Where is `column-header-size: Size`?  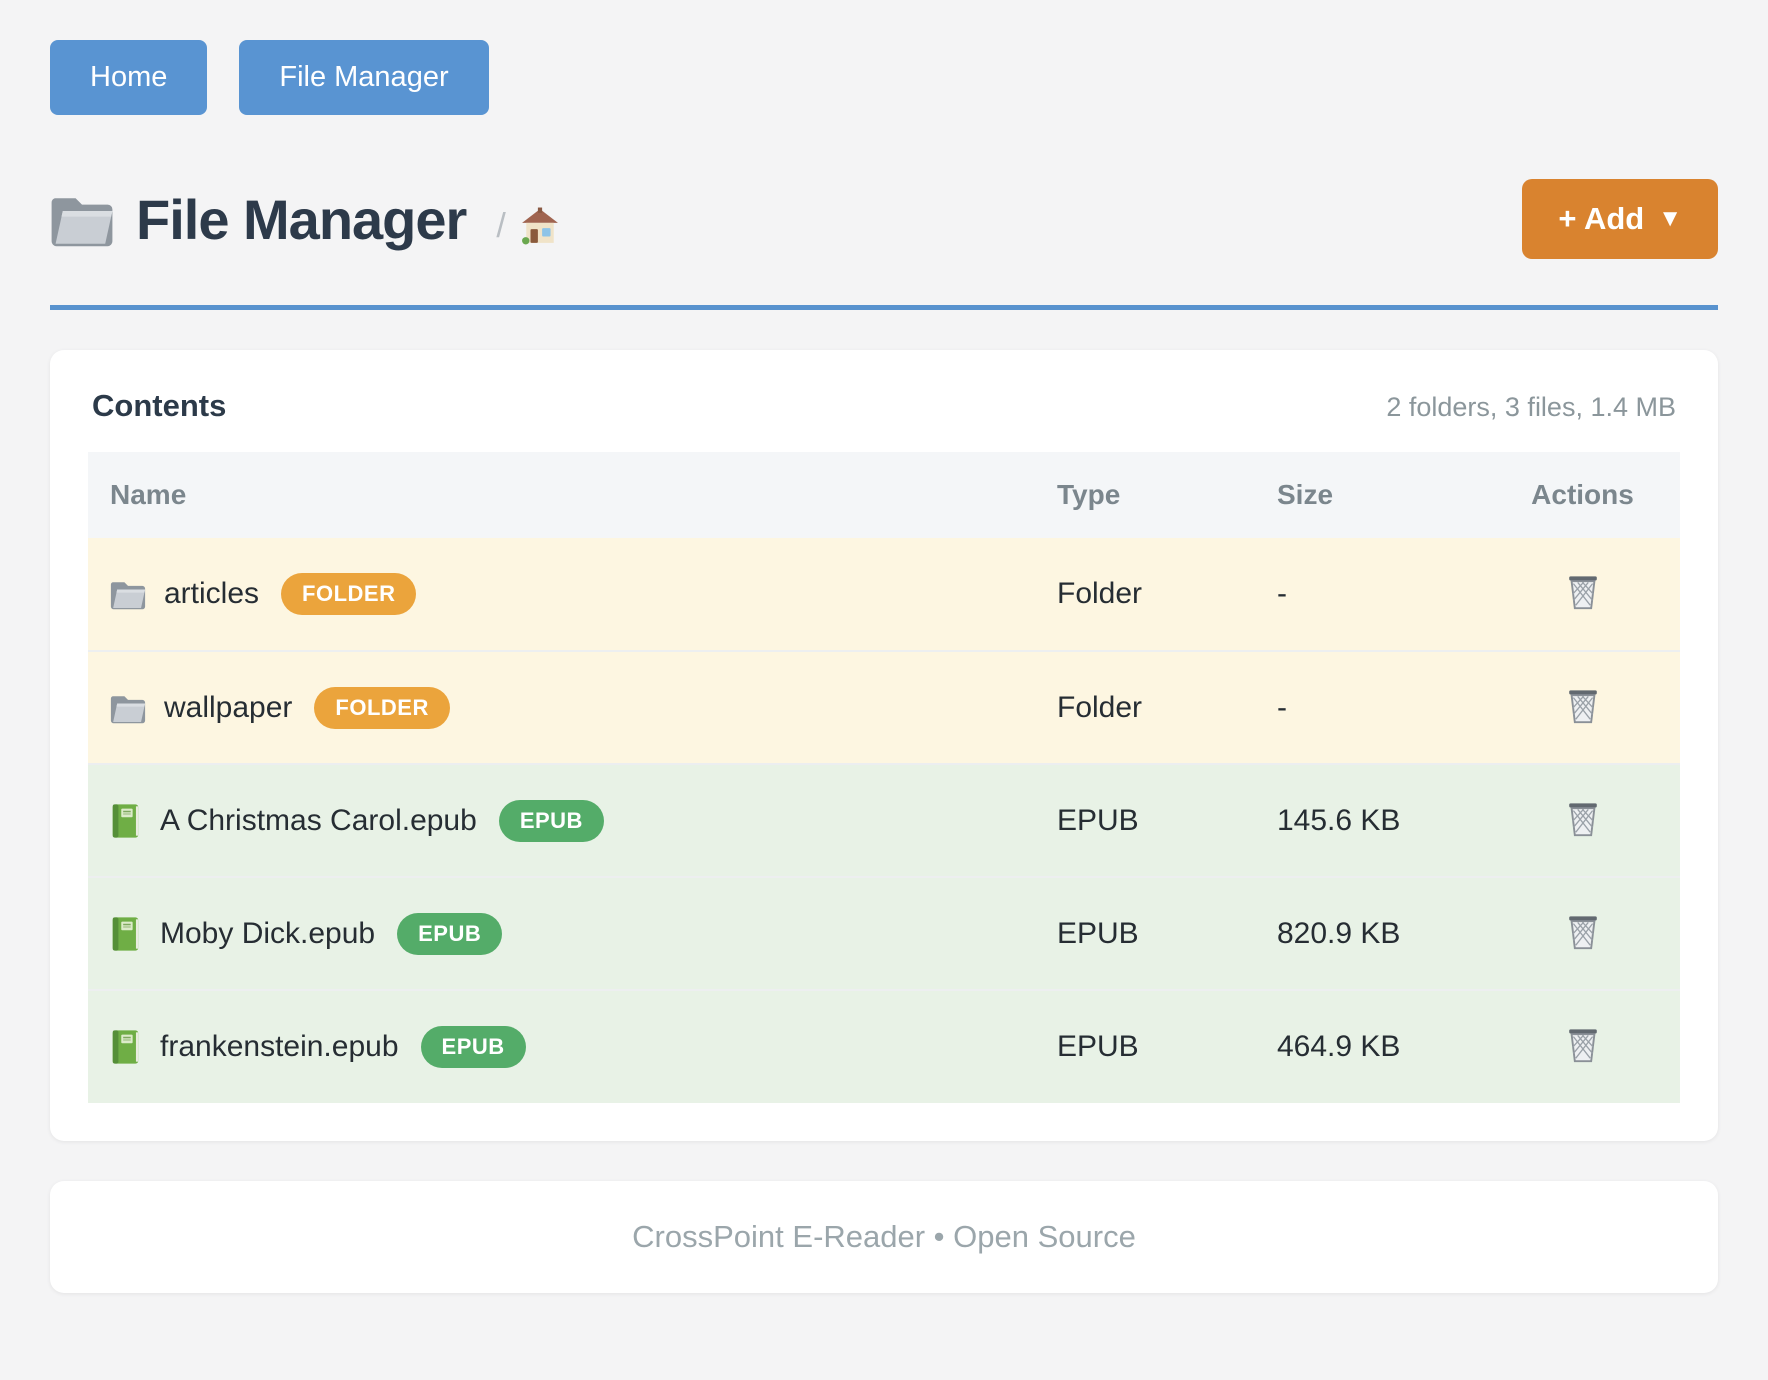
column-header-size: Size is located at coordinates (1305, 494).